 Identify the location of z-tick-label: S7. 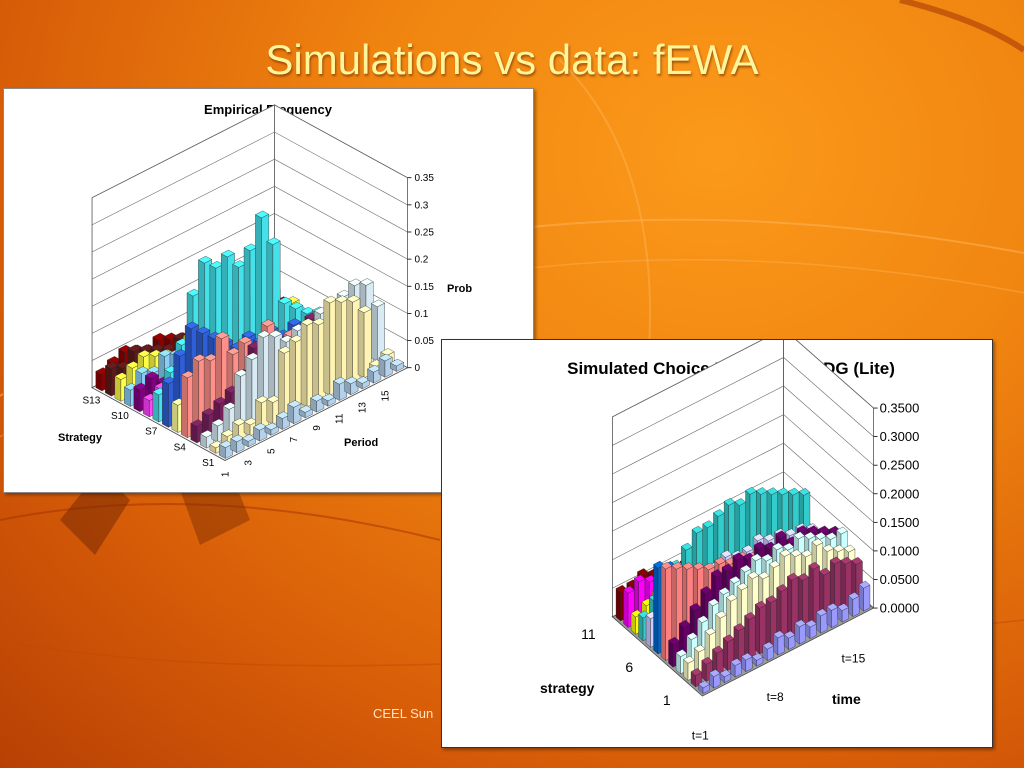
(151, 432).